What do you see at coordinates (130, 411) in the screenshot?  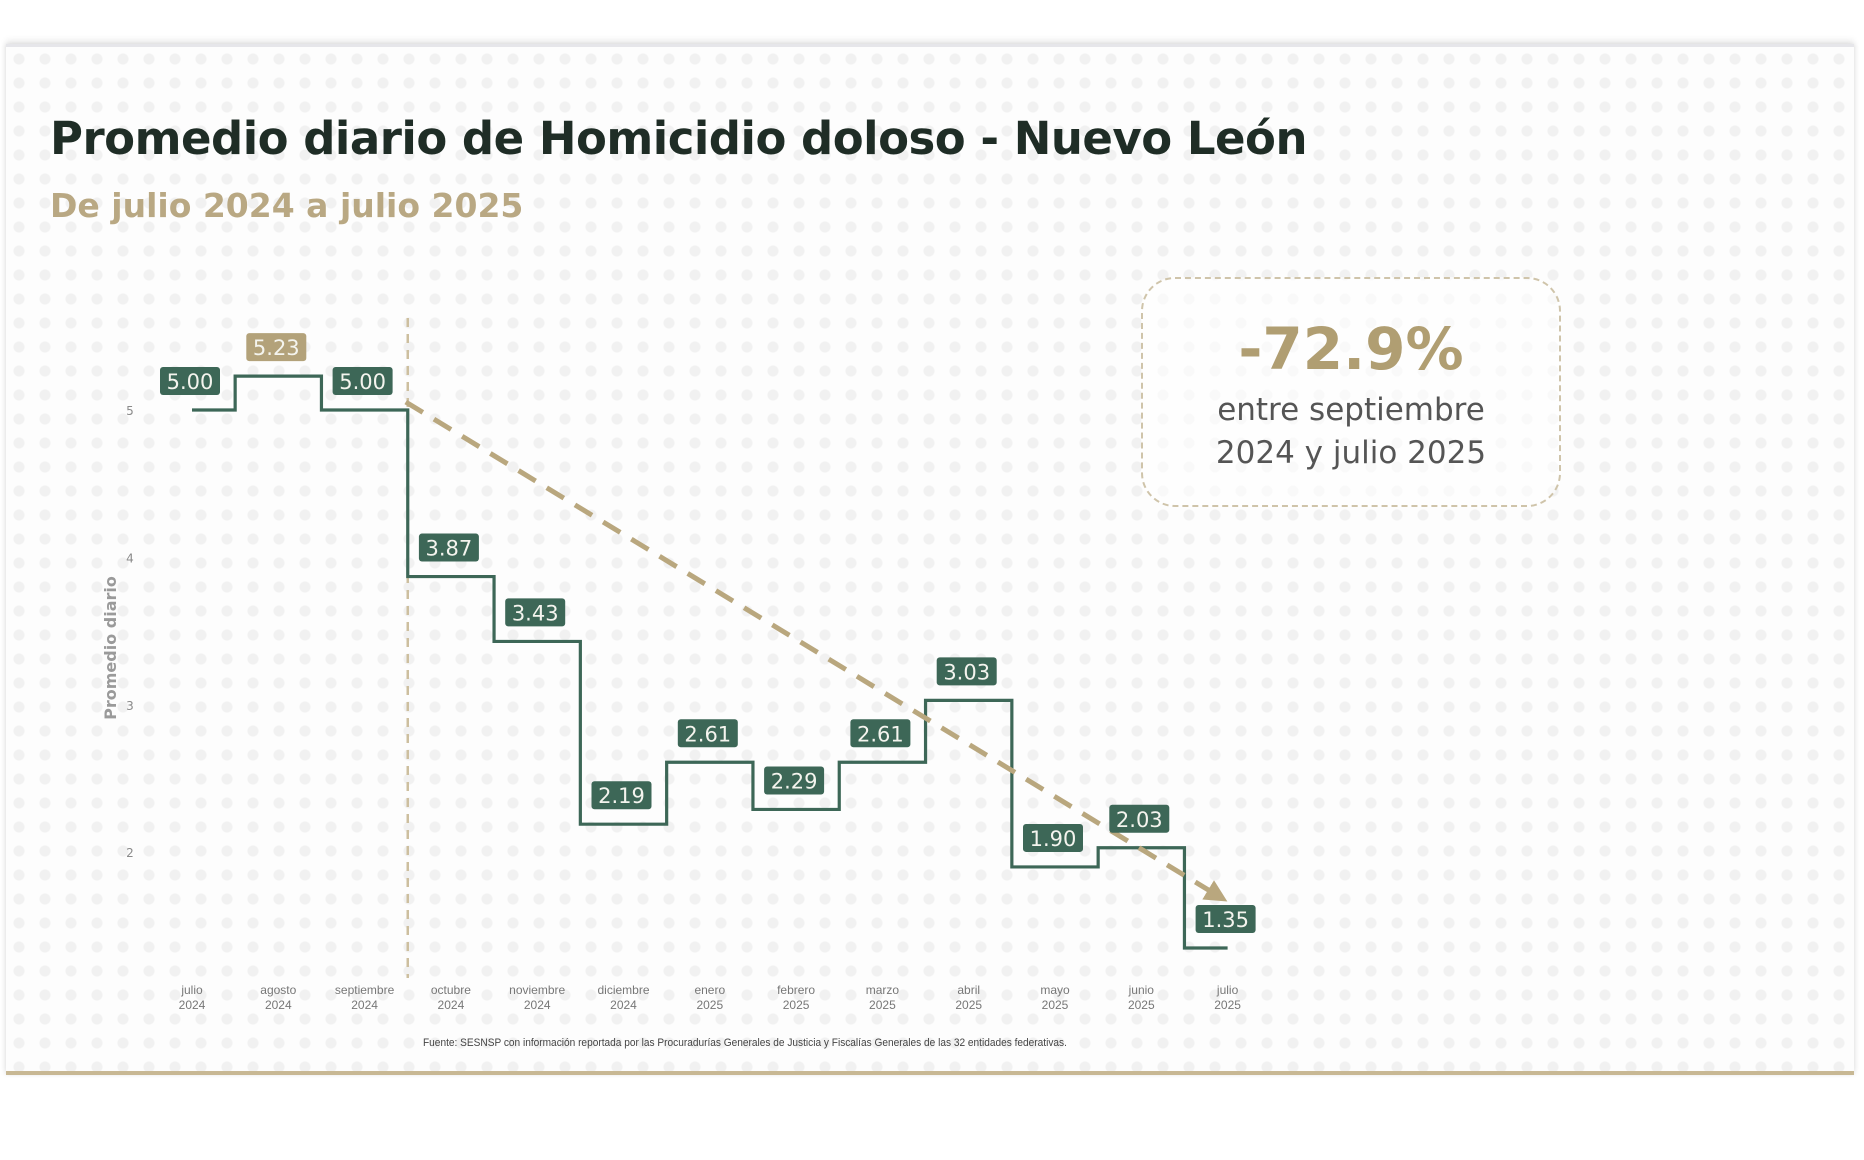 I see `y-tick-label: 5` at bounding box center [130, 411].